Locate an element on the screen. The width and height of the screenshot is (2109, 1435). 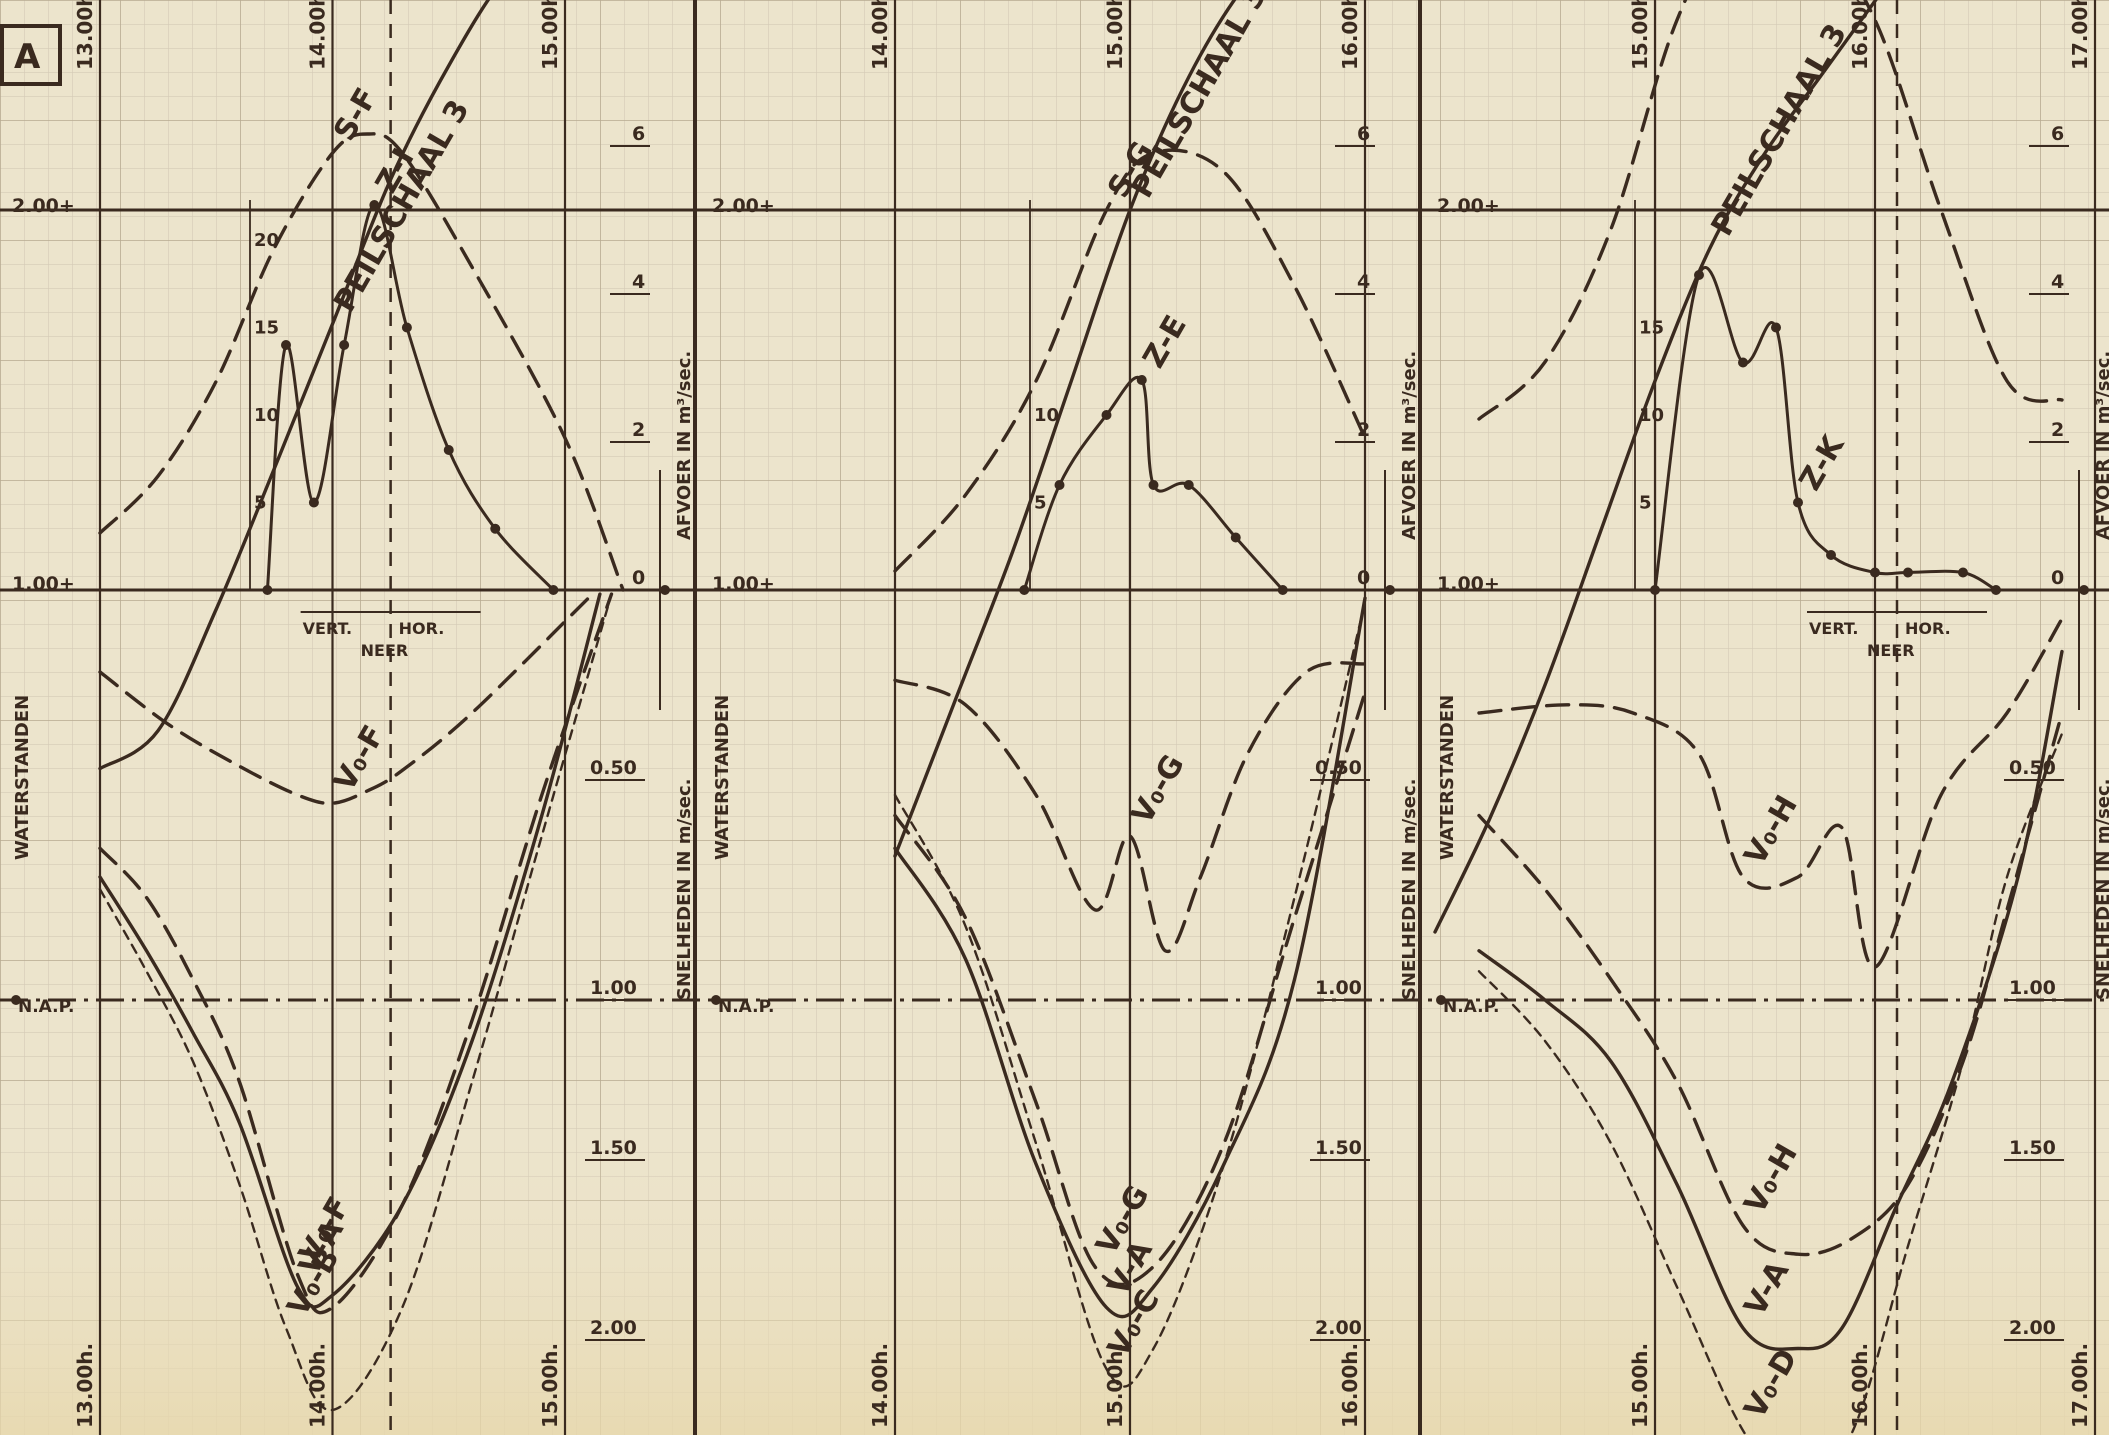
series-v-b is located at coordinates (355, 1002).